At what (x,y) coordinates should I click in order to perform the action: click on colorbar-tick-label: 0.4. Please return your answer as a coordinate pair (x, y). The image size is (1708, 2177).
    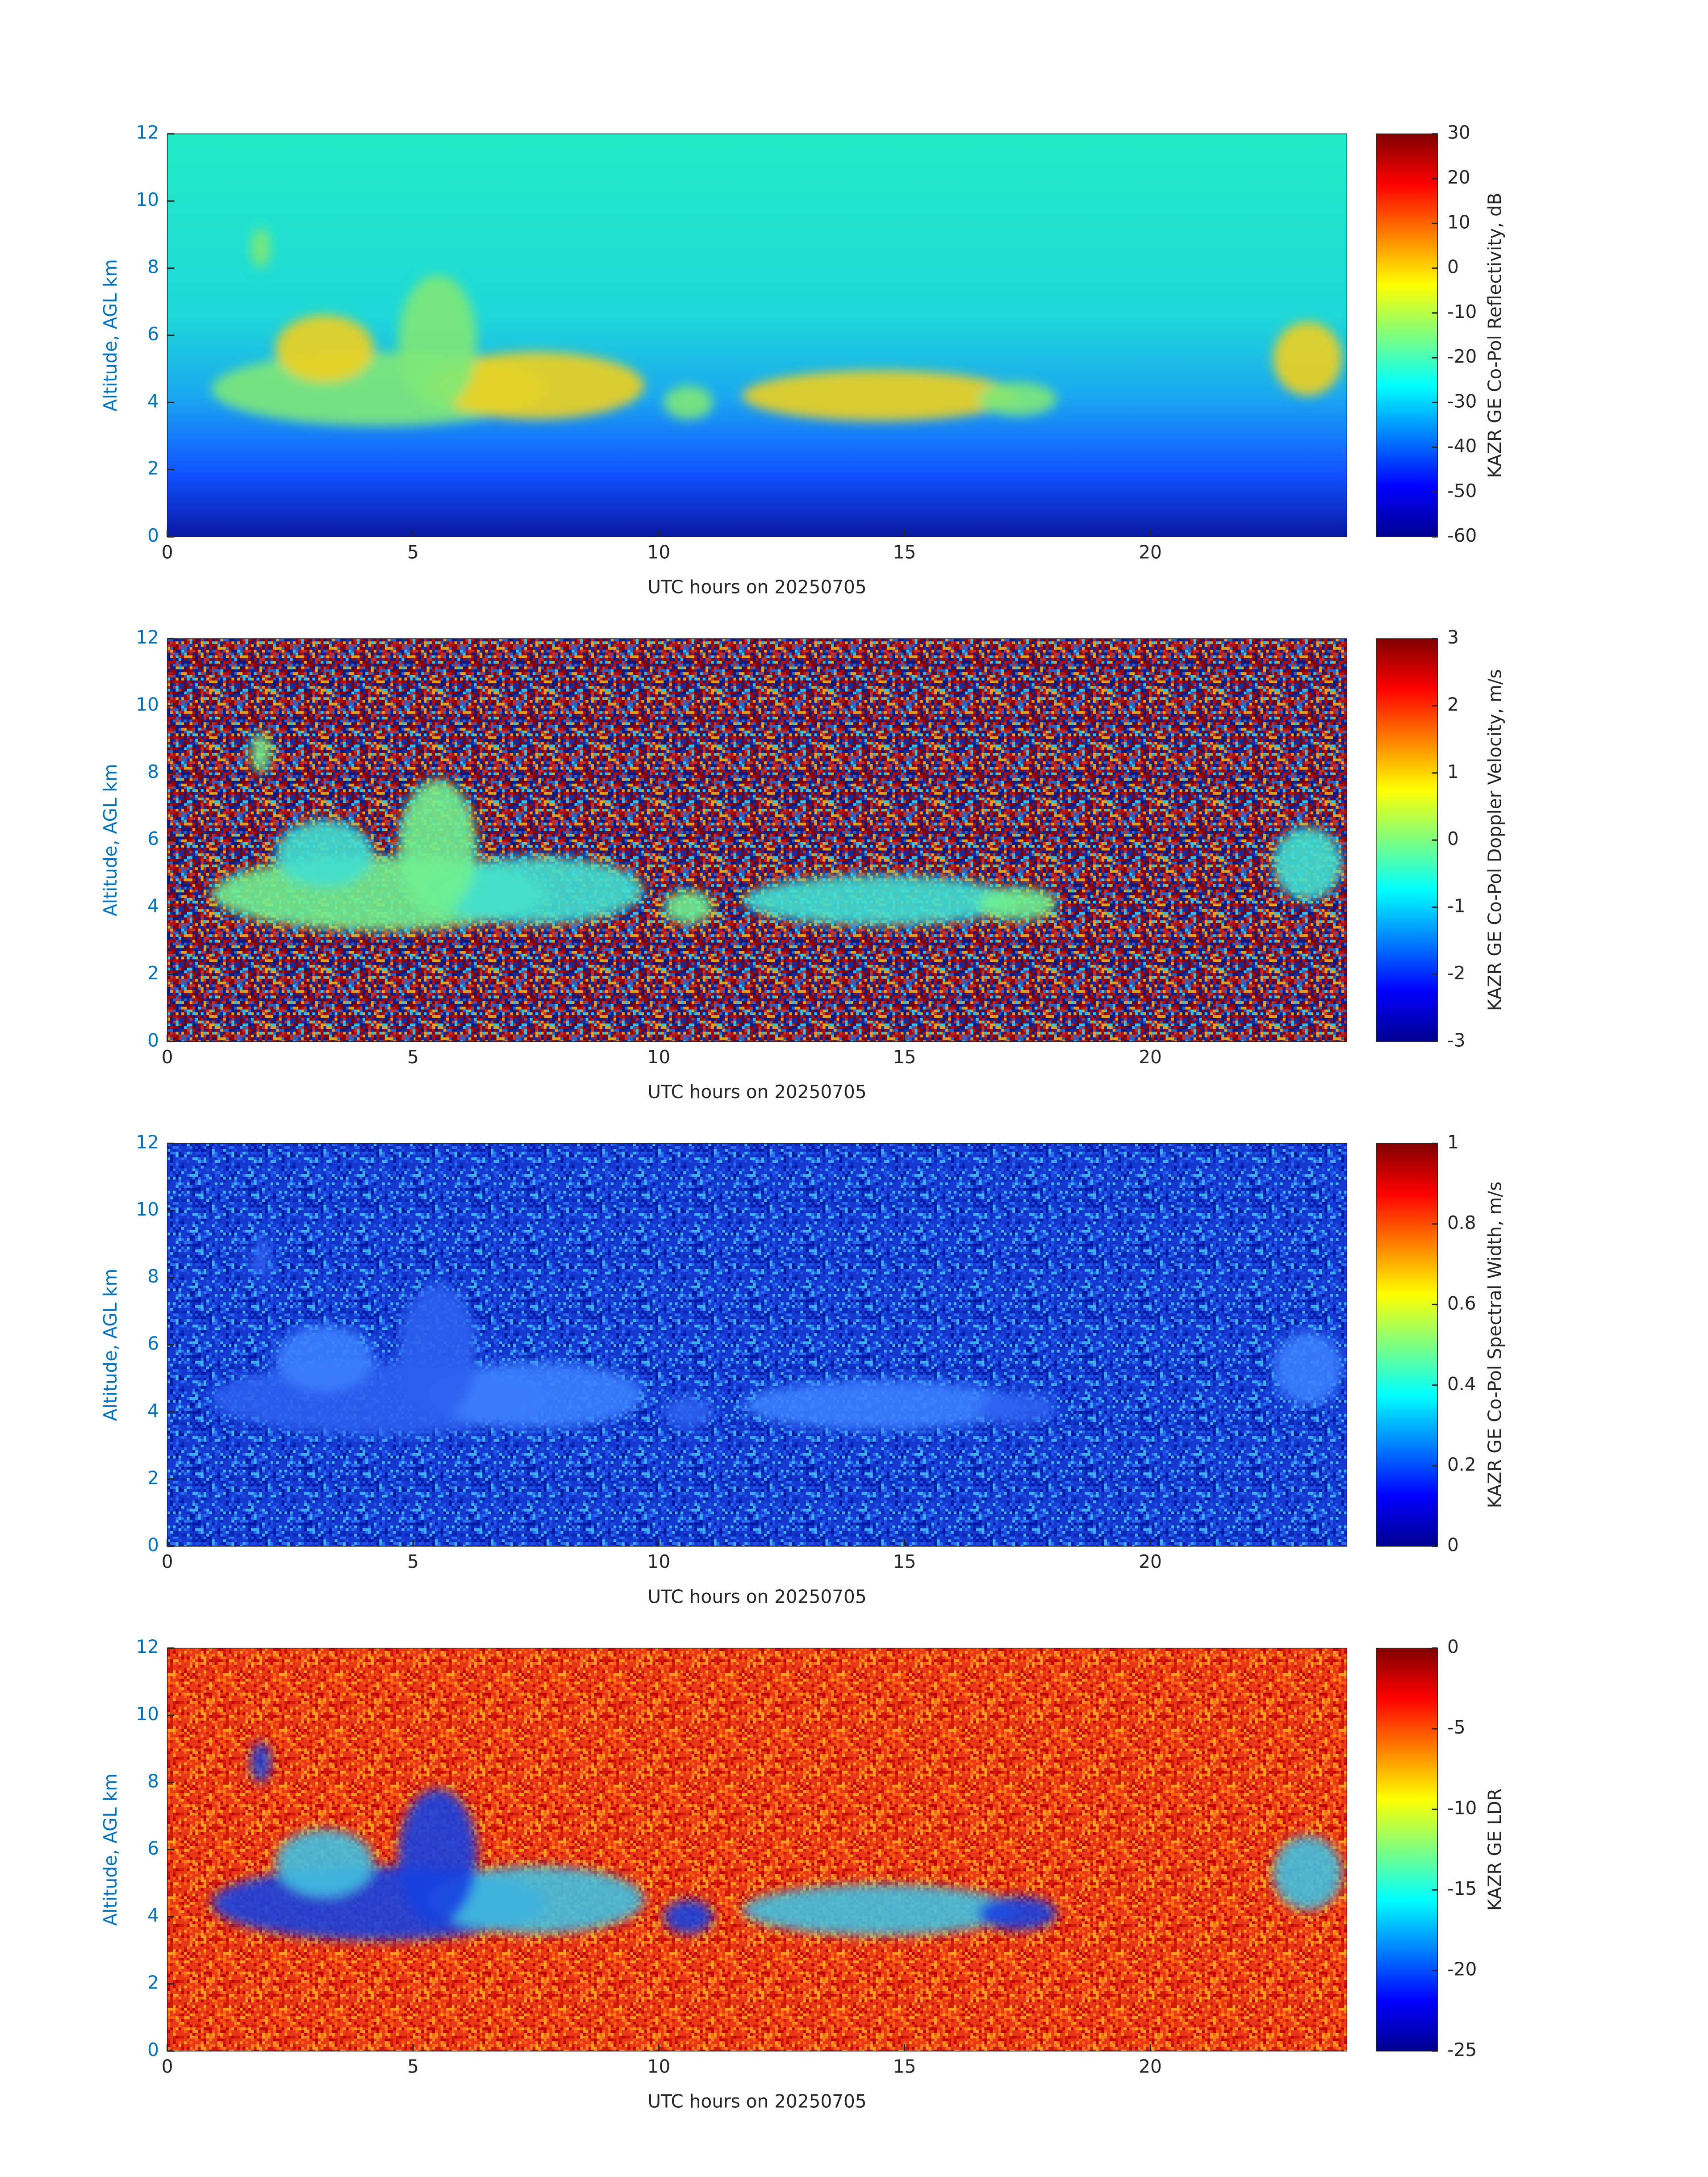
    Looking at the image, I should click on (1461, 1384).